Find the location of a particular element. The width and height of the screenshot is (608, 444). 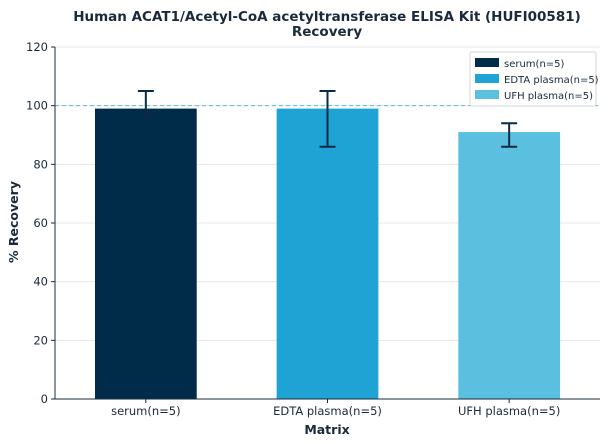

legend-label: UFH plasma(n=5) is located at coordinates (548, 96).